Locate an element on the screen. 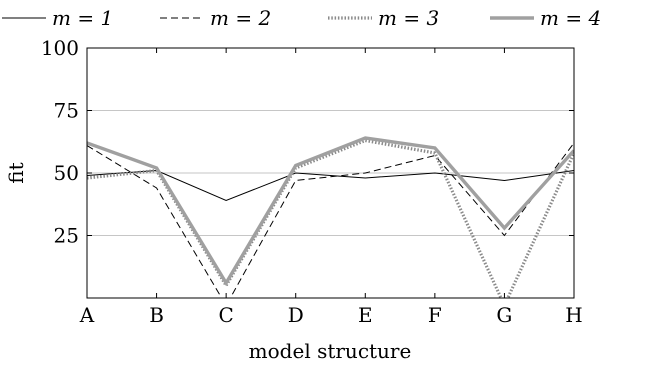  legend: m = 1 m = 2 m = 3 m = 4 is located at coordinates (301, 18).